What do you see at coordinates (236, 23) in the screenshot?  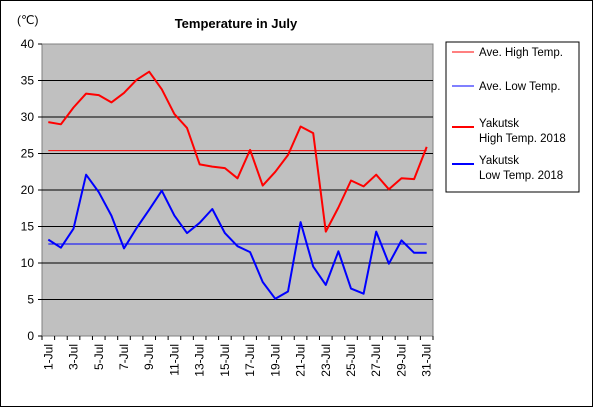 I see `chart-title: Temperature in July` at bounding box center [236, 23].